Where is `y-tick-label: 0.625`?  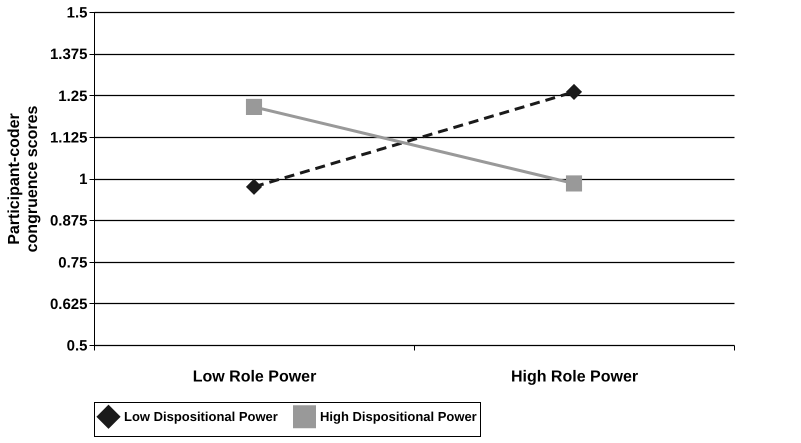
y-tick-label: 0.625 is located at coordinates (69, 304).